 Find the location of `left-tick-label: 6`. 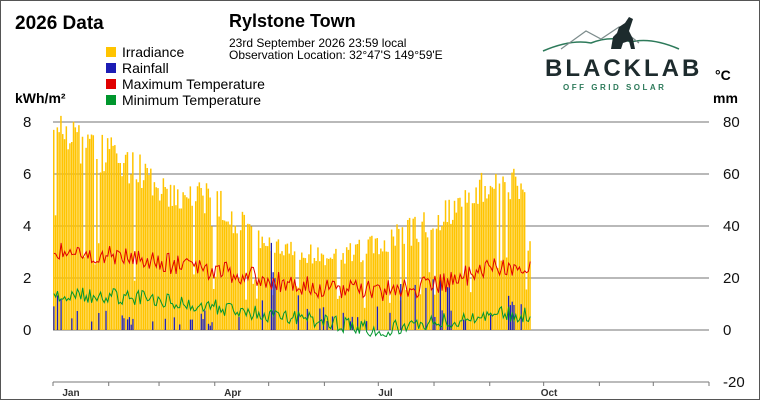

left-tick-label: 6 is located at coordinates (27, 174).